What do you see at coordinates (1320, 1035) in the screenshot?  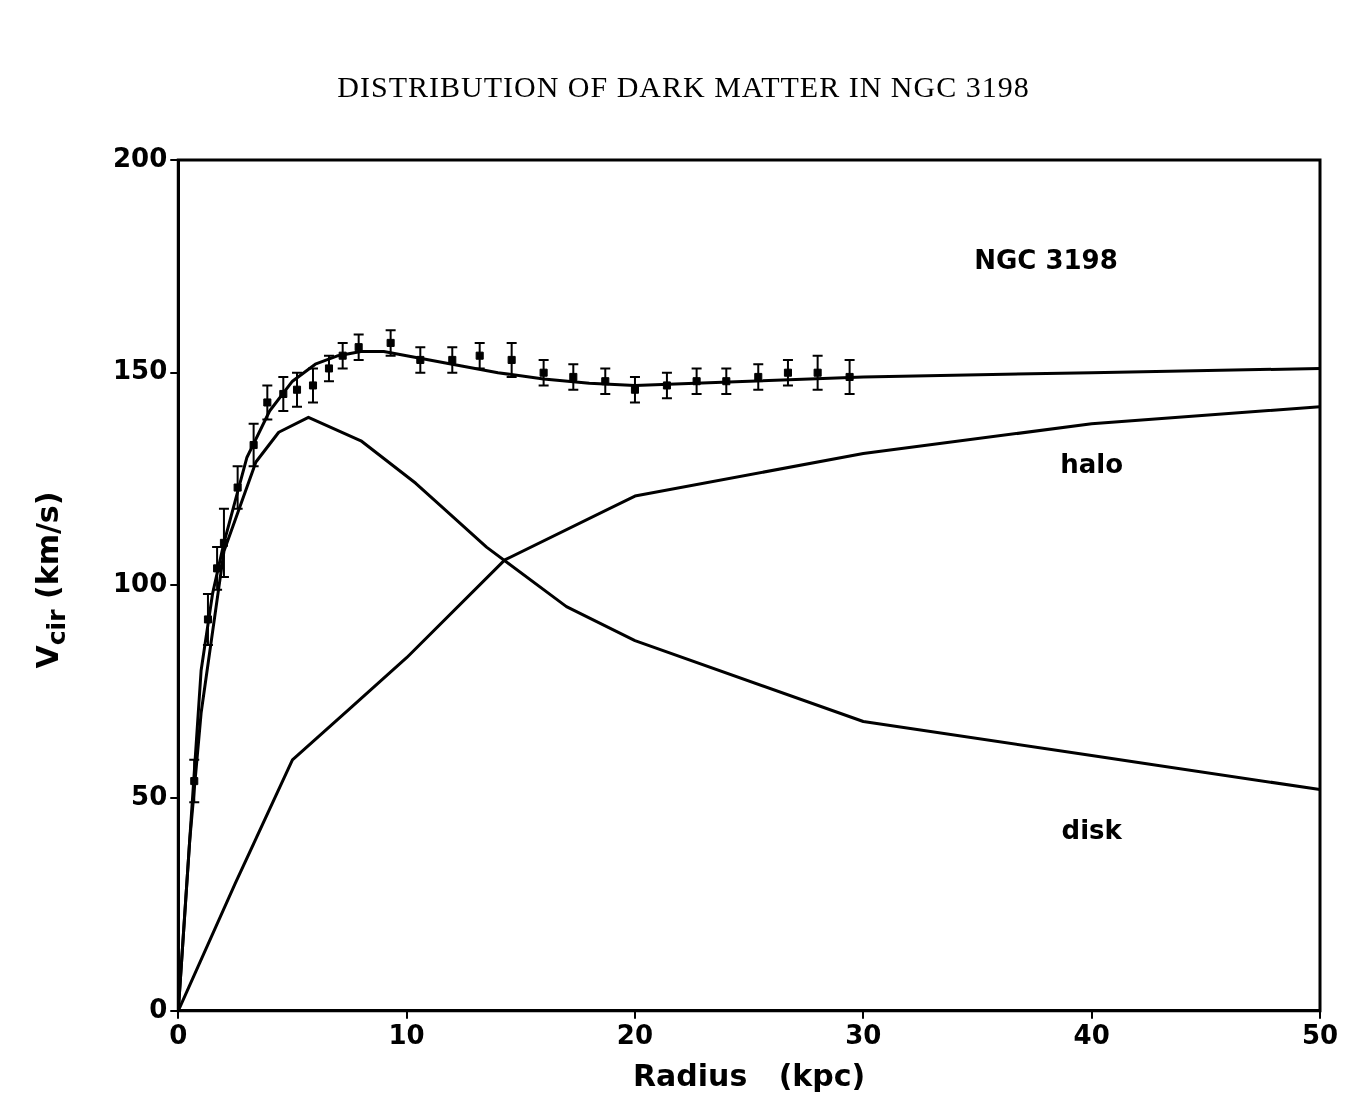 I see `x-tick-label: 50` at bounding box center [1320, 1035].